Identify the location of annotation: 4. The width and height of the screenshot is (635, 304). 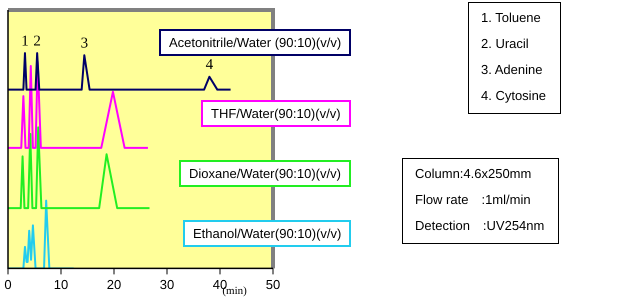
(210, 65).